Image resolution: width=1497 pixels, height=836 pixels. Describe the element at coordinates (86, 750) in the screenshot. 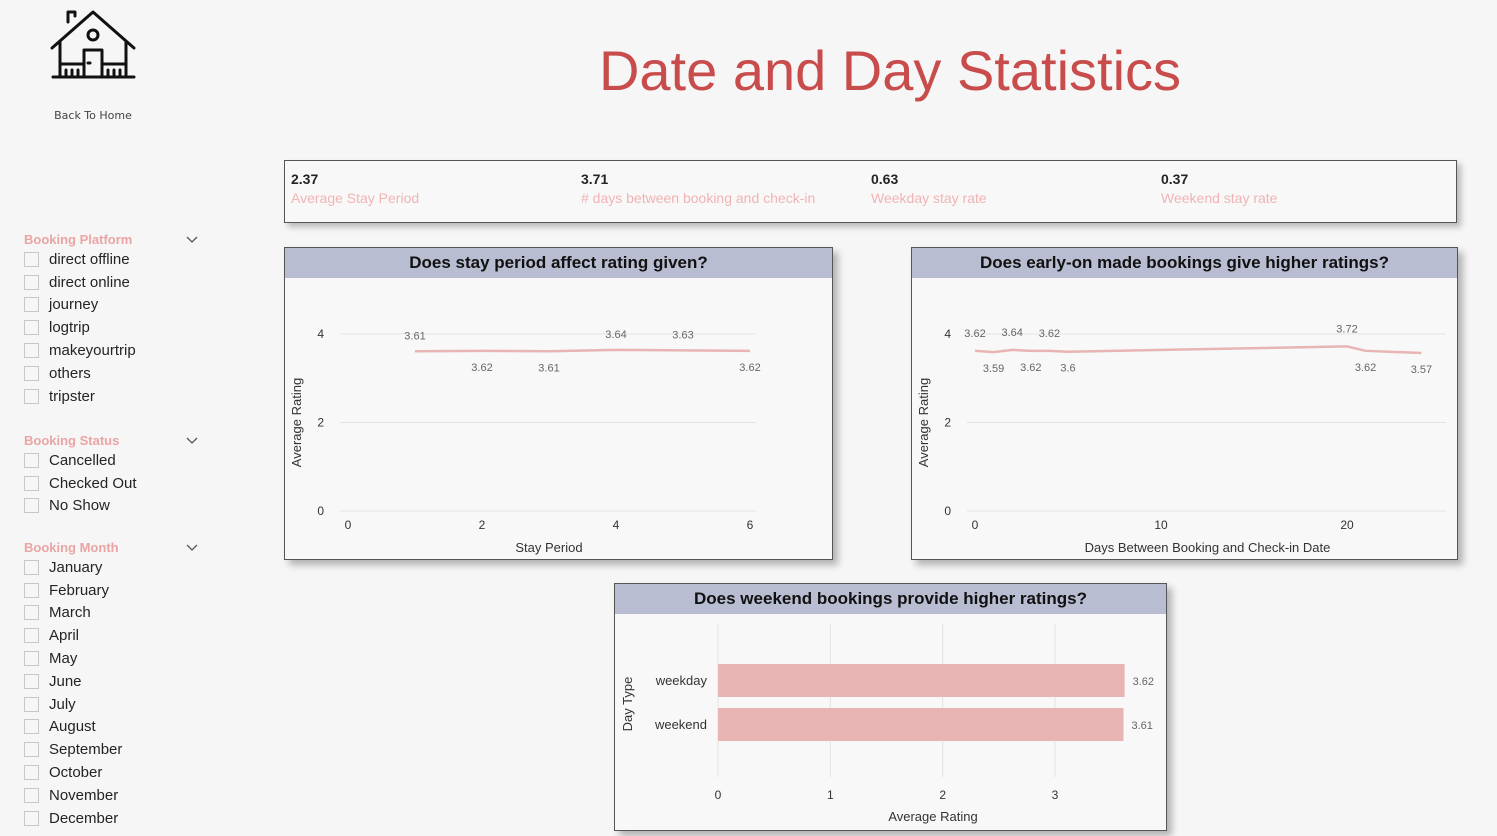

I see `slicer-item-label: September` at that location.